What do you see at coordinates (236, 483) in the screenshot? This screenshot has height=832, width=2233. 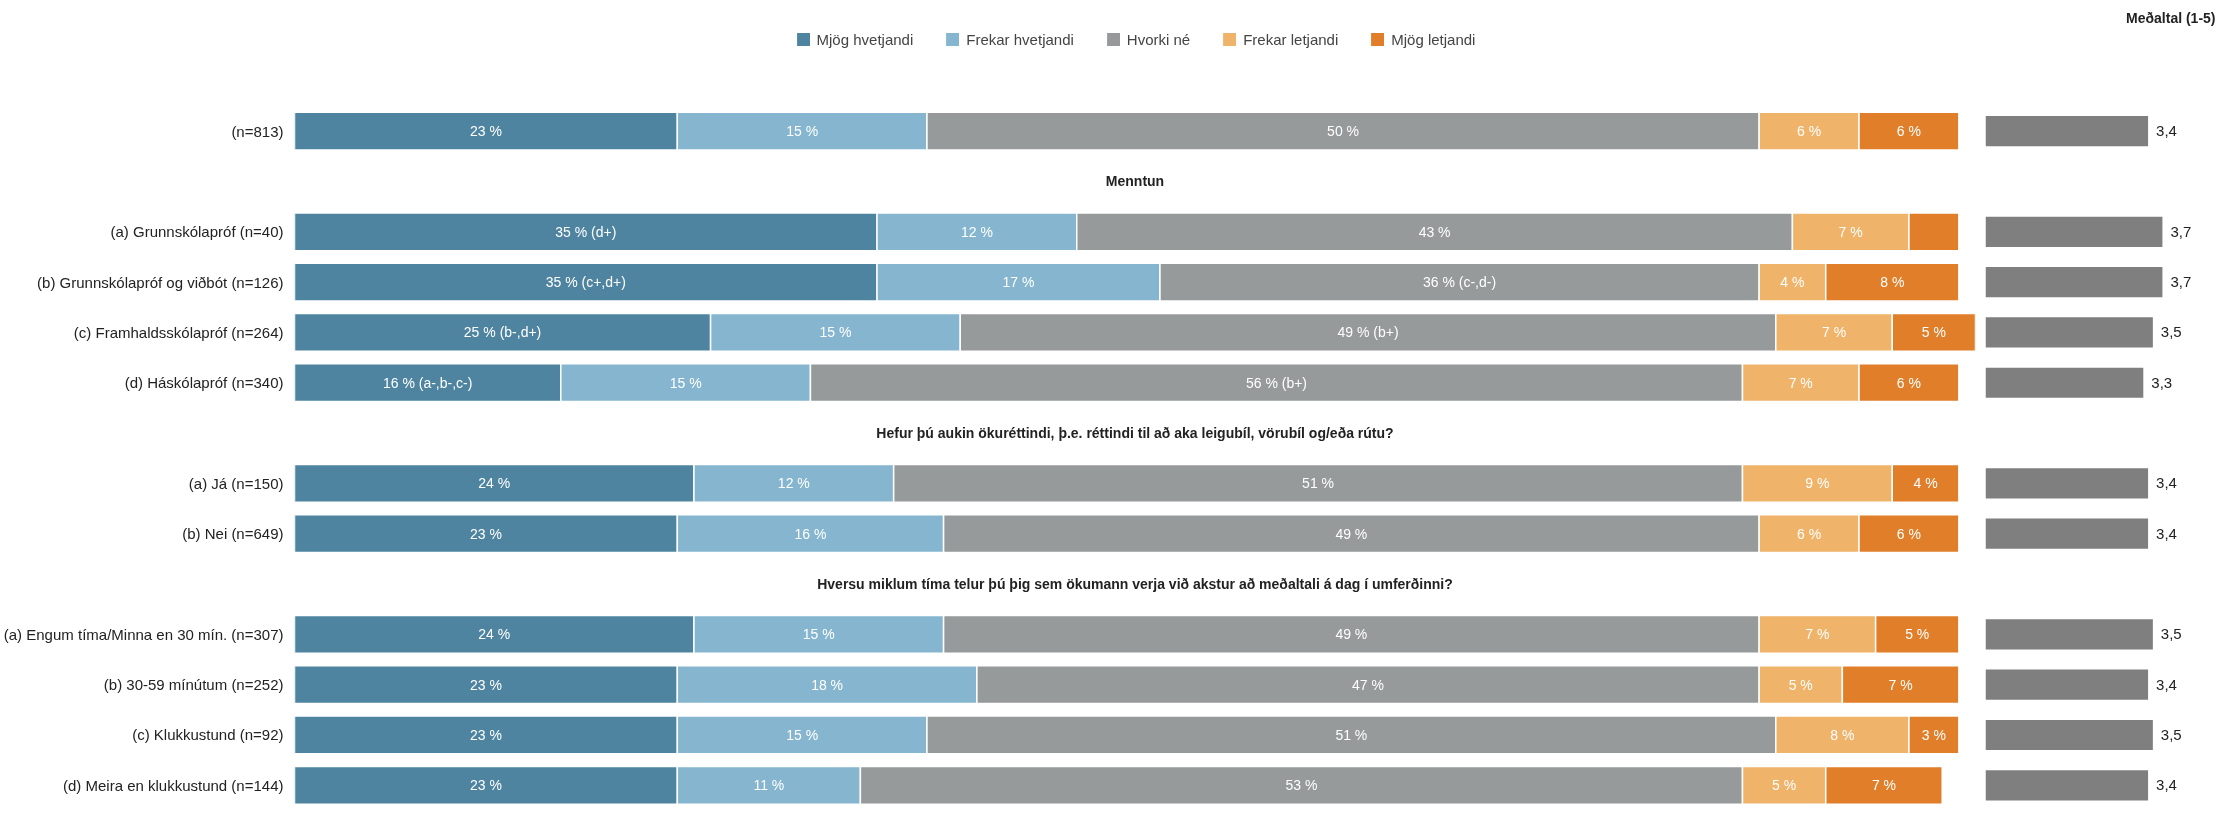 I see `y-tick-label: (a) Já (n=150)` at bounding box center [236, 483].